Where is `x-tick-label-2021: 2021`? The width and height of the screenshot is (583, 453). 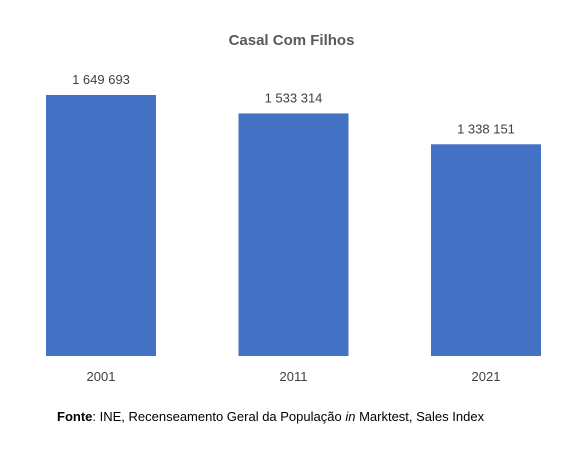 x-tick-label-2021: 2021 is located at coordinates (486, 376).